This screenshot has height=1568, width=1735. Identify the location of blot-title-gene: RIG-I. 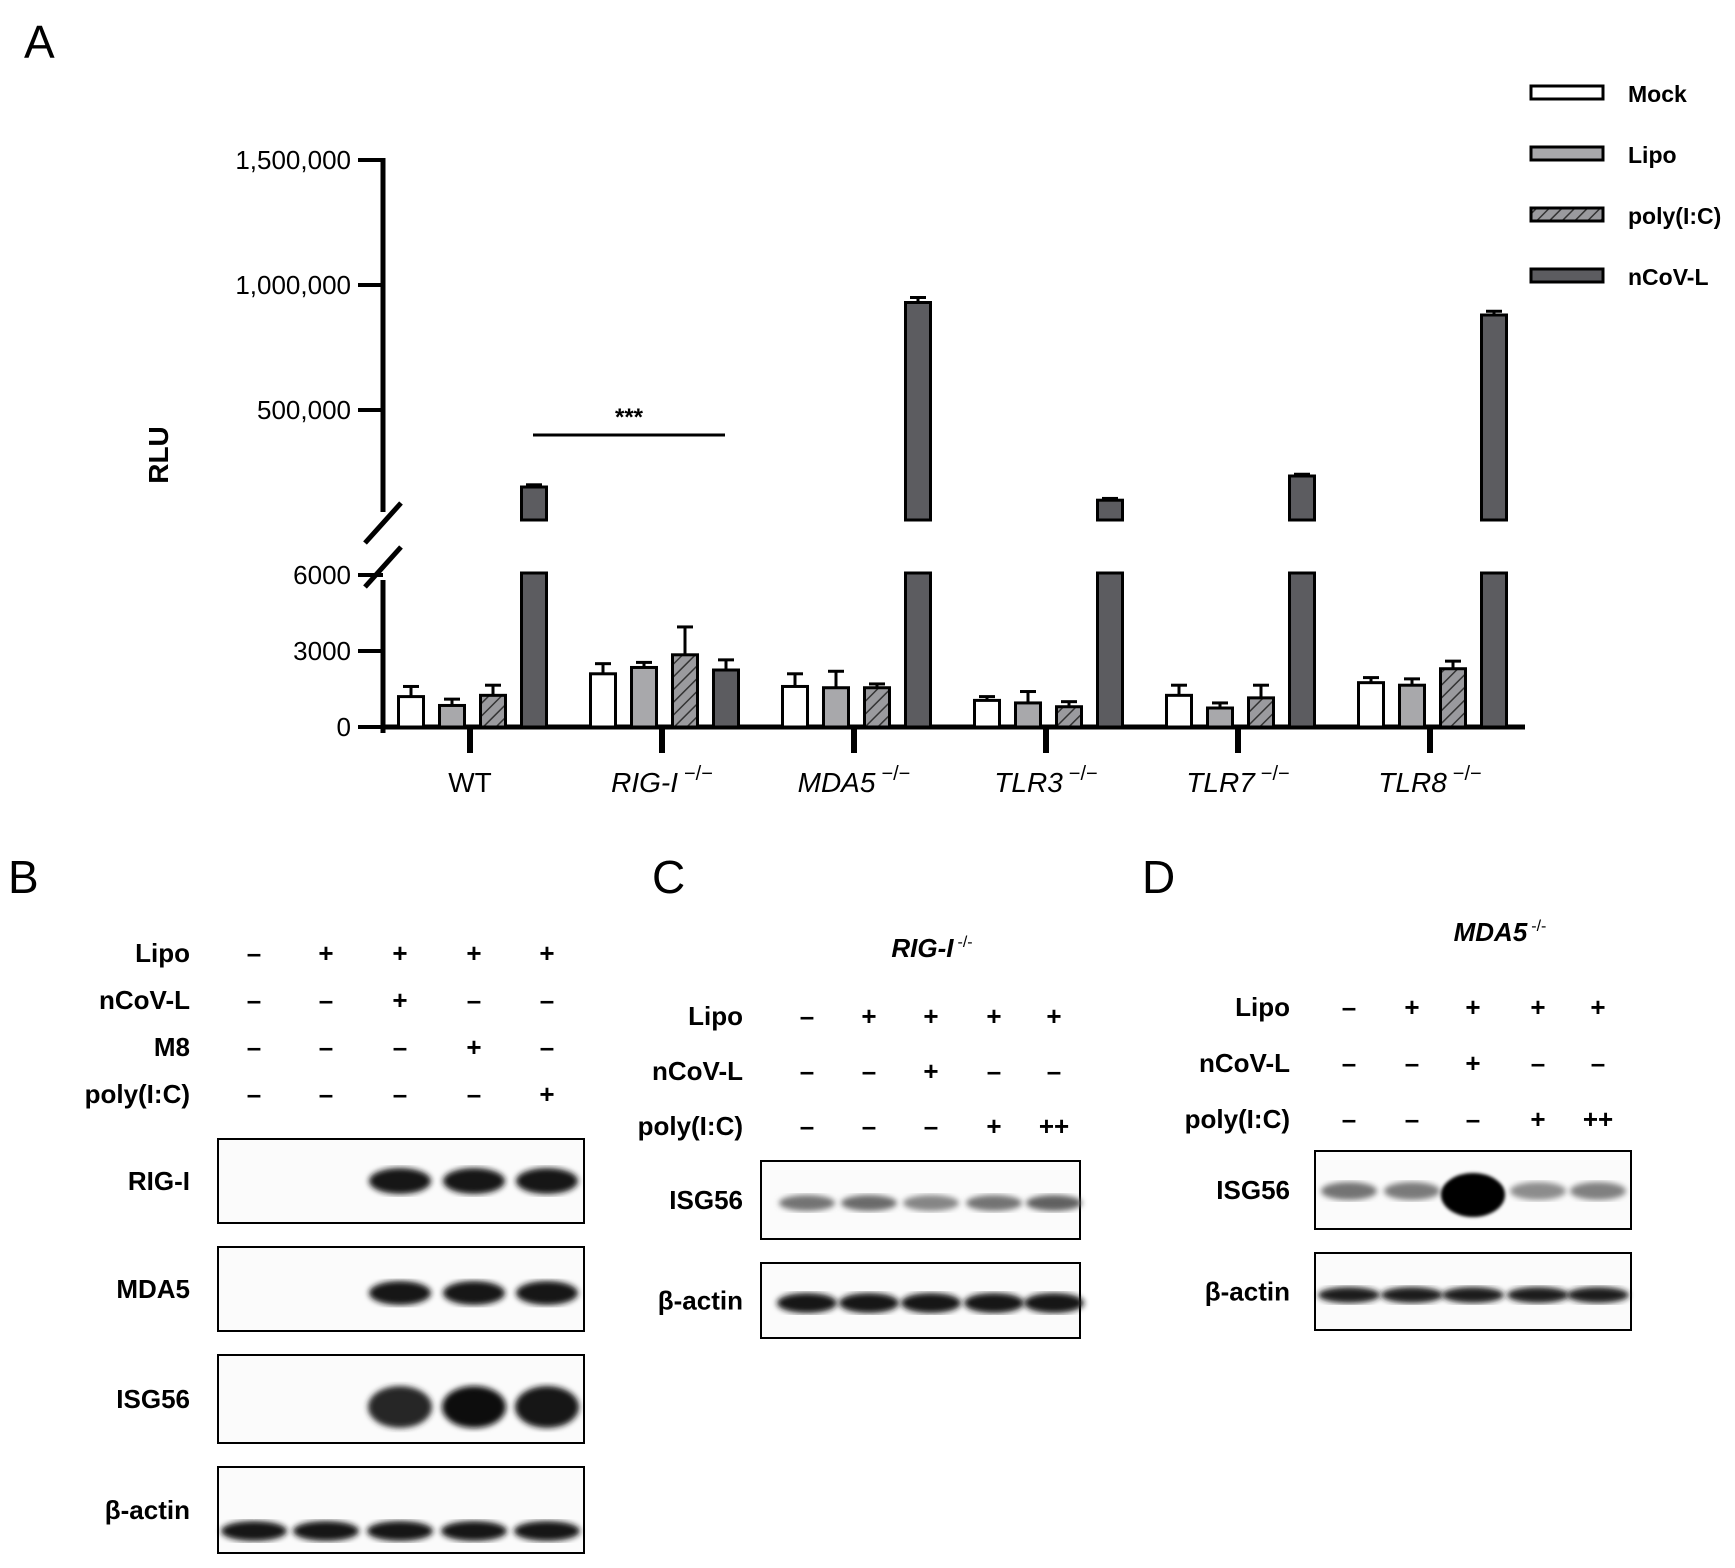
(922, 948).